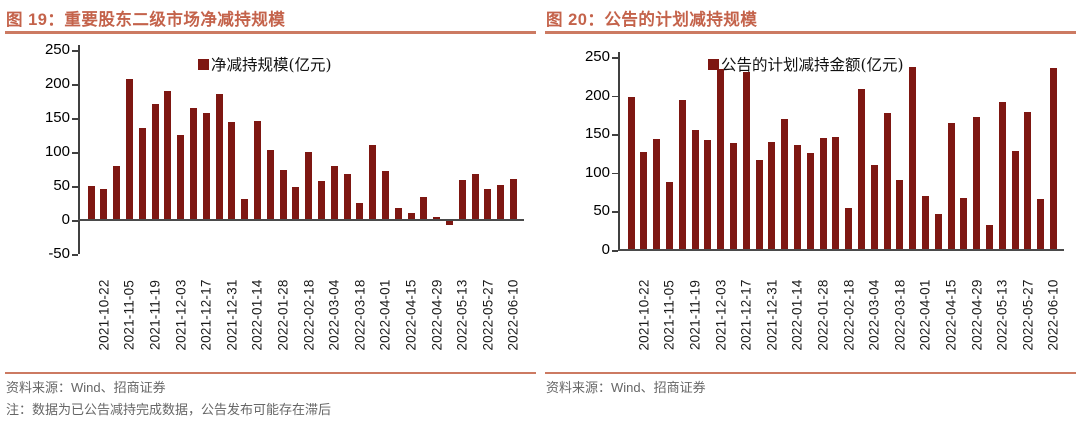  Describe the element at coordinates (270, 32) in the screenshot. I see `figure-19-title-rule` at that location.